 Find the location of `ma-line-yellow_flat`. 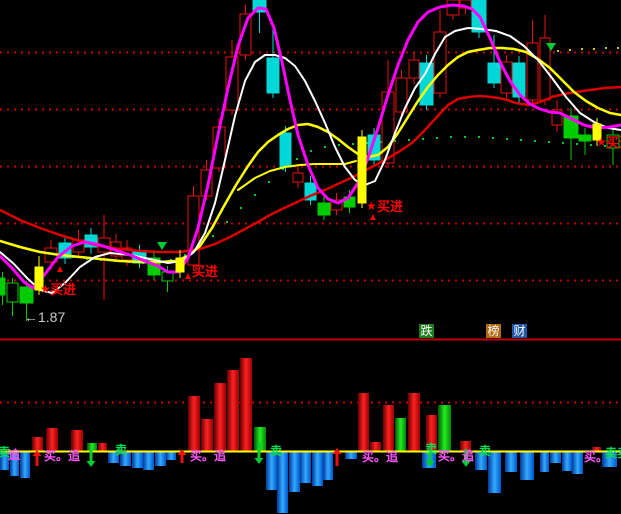

ma-line-yellow_flat is located at coordinates (297, 175).